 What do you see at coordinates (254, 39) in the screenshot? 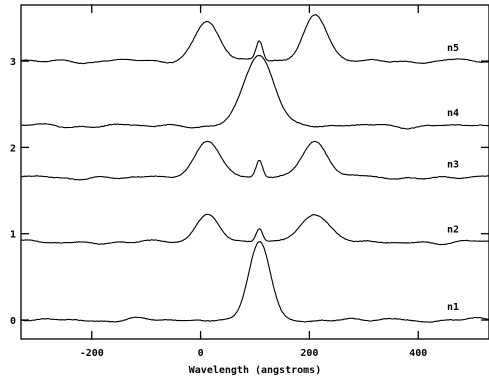
I see `series-line-n5` at bounding box center [254, 39].